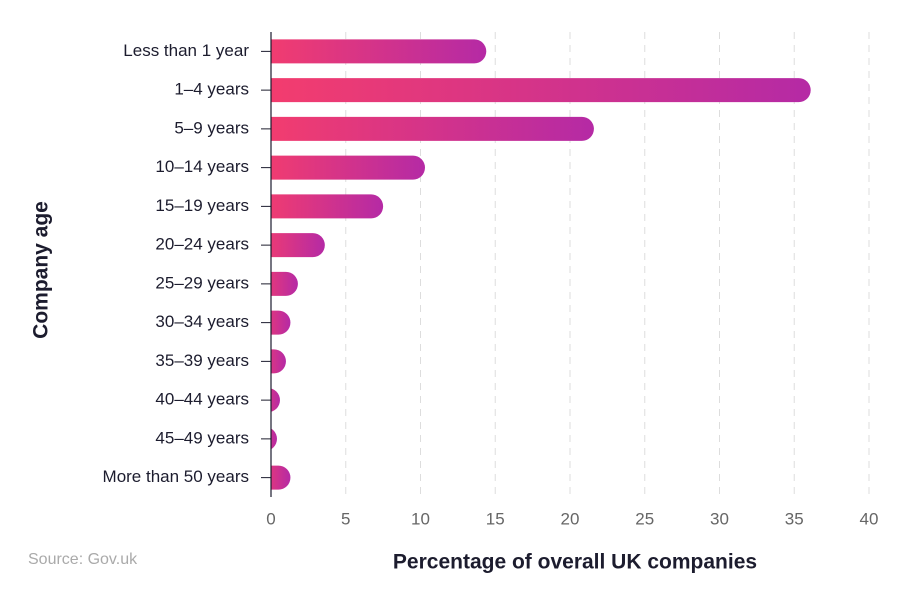 This screenshot has width=900, height=600. What do you see at coordinates (495, 518) in the screenshot?
I see `x-tick-label: 15` at bounding box center [495, 518].